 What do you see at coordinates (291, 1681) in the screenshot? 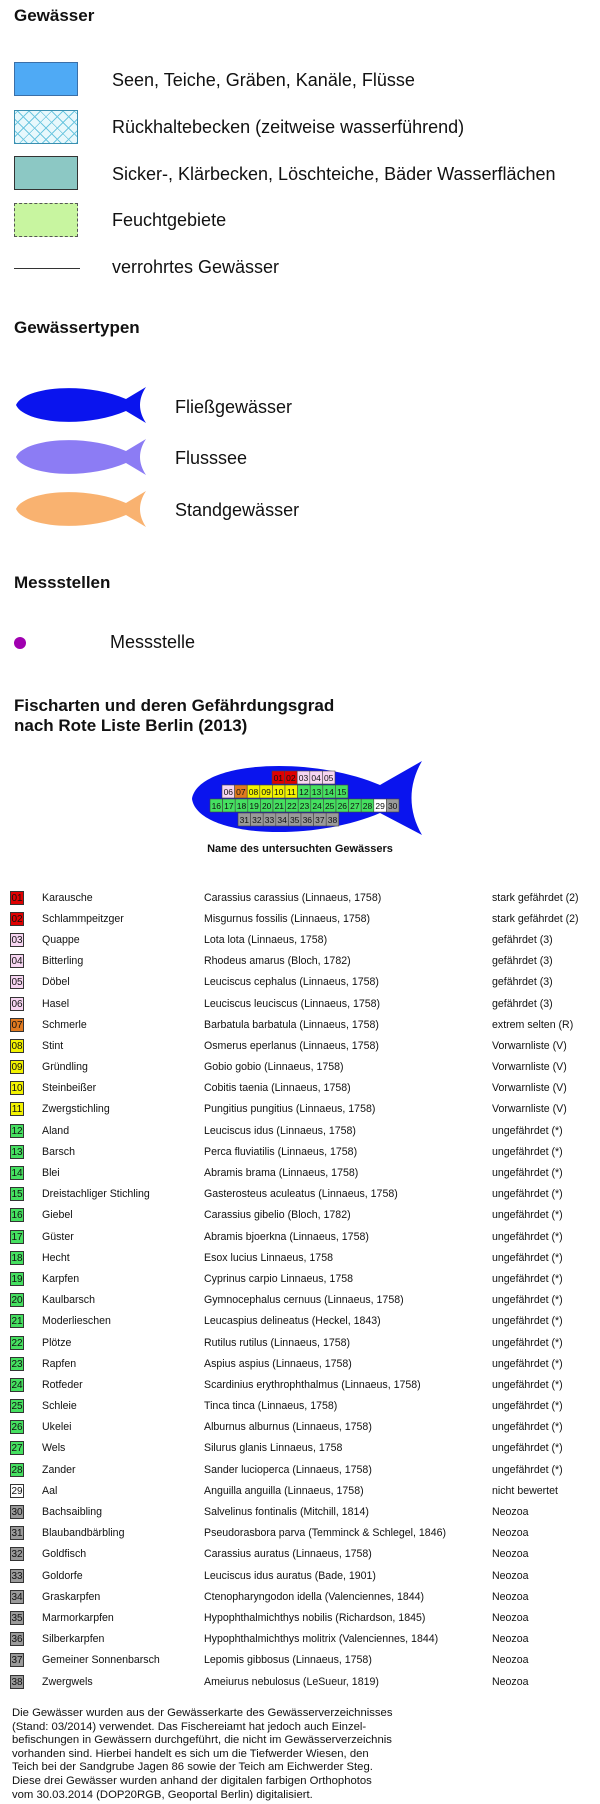
I see `species-latin-name: Ameiurus nebulosus (LeSueur, 1819)` at bounding box center [291, 1681].